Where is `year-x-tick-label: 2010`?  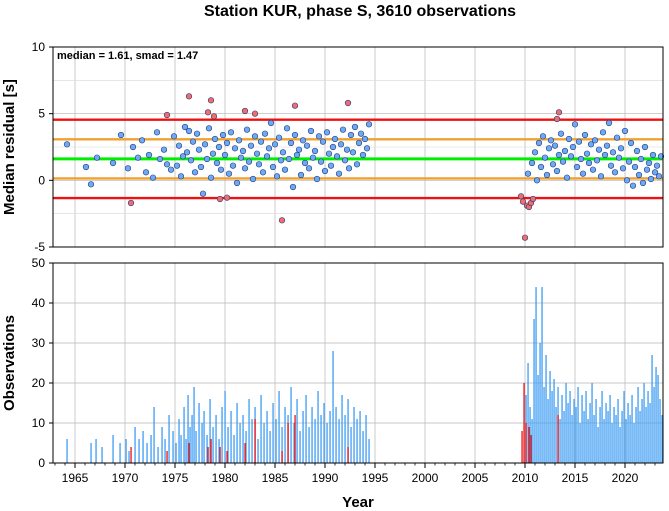
year-x-tick-label: 2010 is located at coordinates (525, 478).